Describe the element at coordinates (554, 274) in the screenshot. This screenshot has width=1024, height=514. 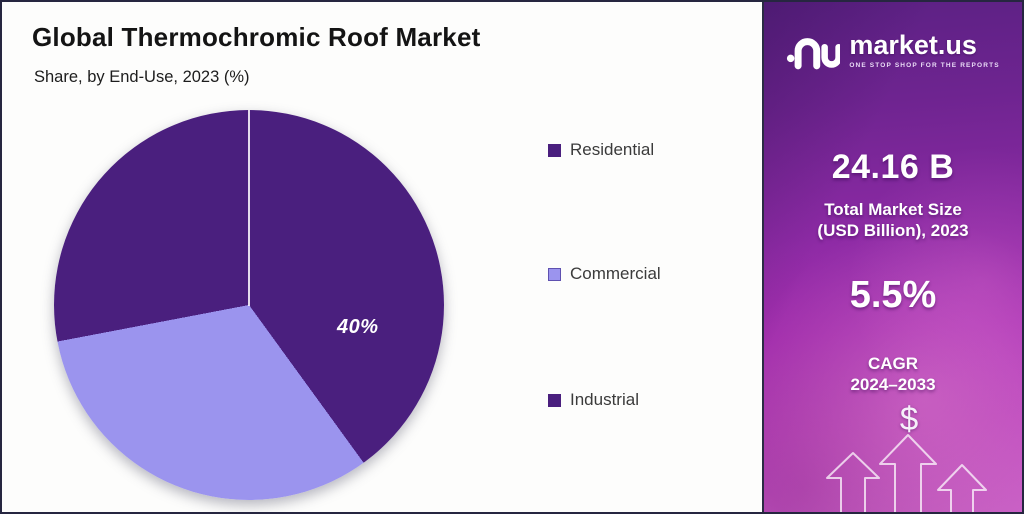
I see `legend-marker-commercial-icon` at that location.